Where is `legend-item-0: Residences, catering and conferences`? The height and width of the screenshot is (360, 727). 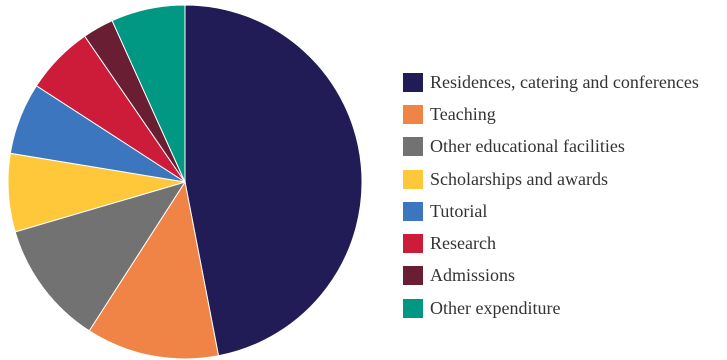 legend-item-0: Residences, catering and conferences is located at coordinates (551, 82).